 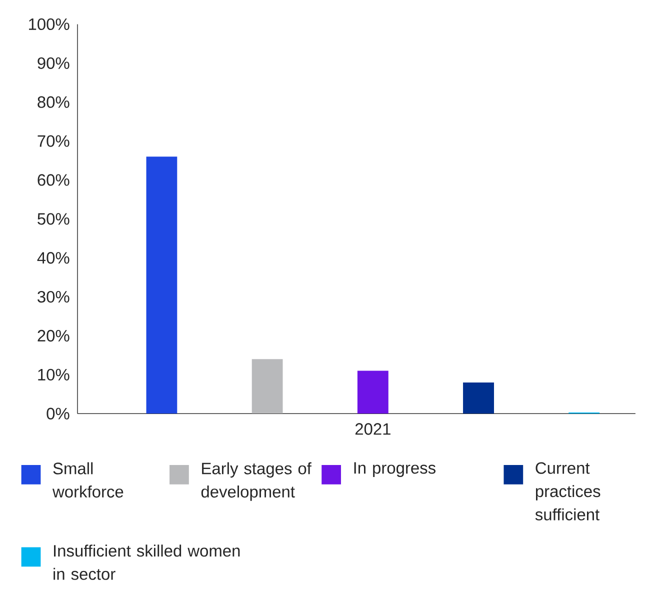 I want to click on x-tick-label: 2021, so click(x=372, y=429).